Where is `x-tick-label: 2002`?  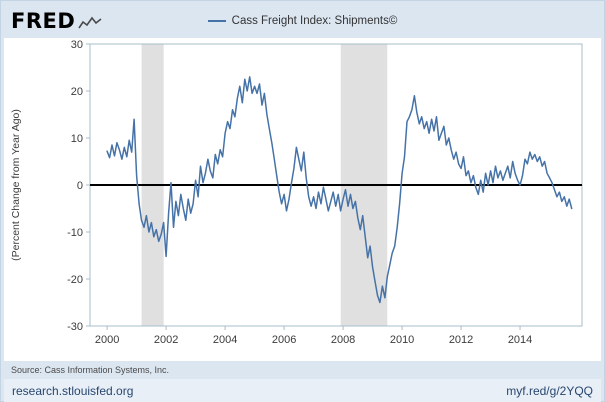
x-tick-label: 2002 is located at coordinates (166, 340).